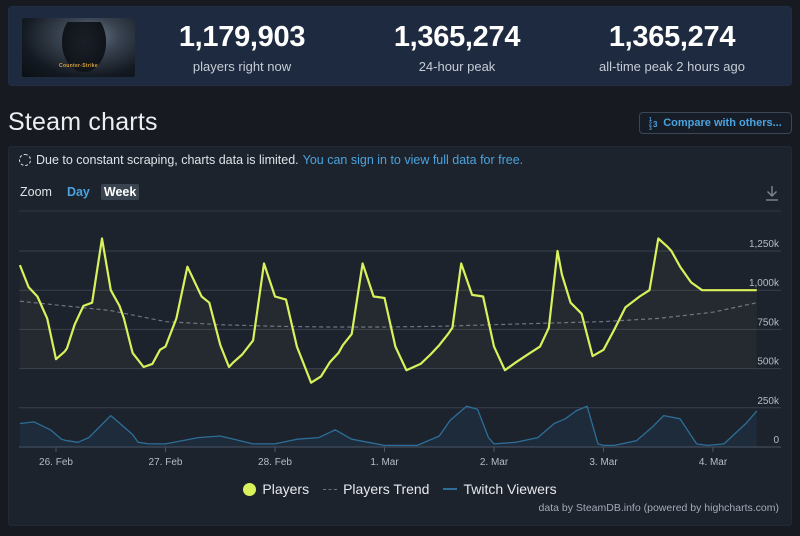 Image resolution: width=800 pixels, height=536 pixels. What do you see at coordinates (242, 37) in the screenshot?
I see `players-now-value: 1,179,903` at bounding box center [242, 37].